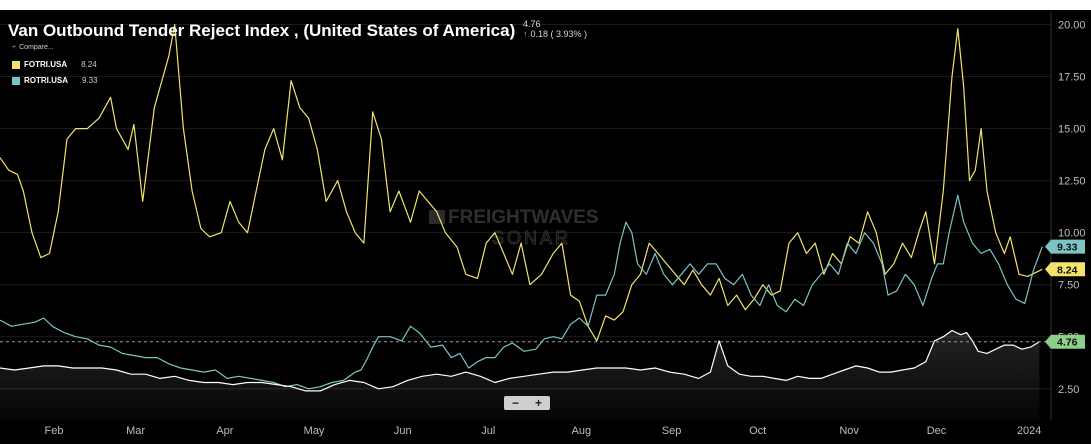  I want to click on watermark-line1: FREIGHTWAVES, so click(523, 217).